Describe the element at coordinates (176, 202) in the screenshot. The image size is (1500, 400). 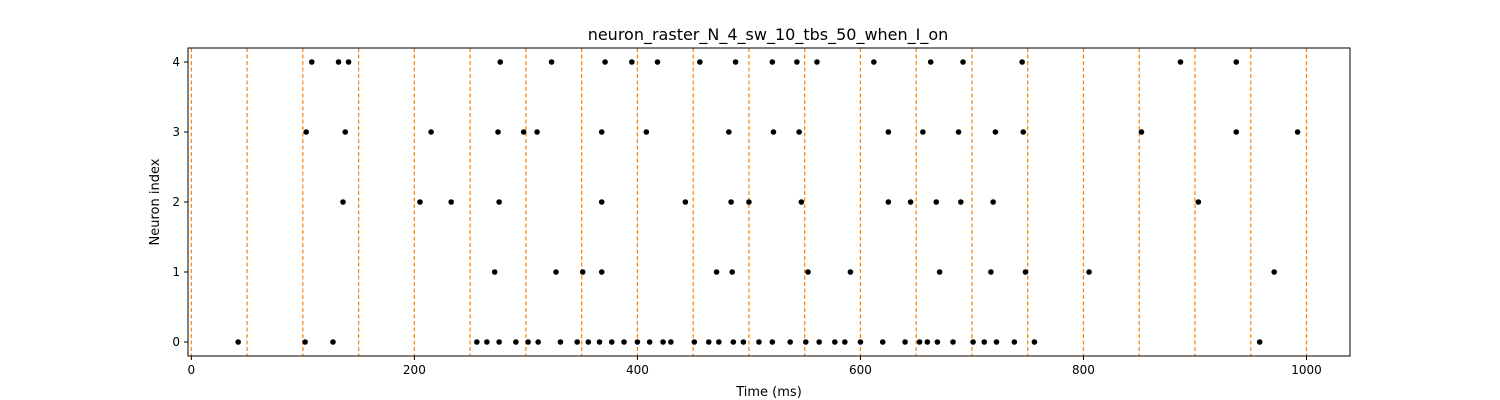
I see `y-tick-label: 2` at that location.